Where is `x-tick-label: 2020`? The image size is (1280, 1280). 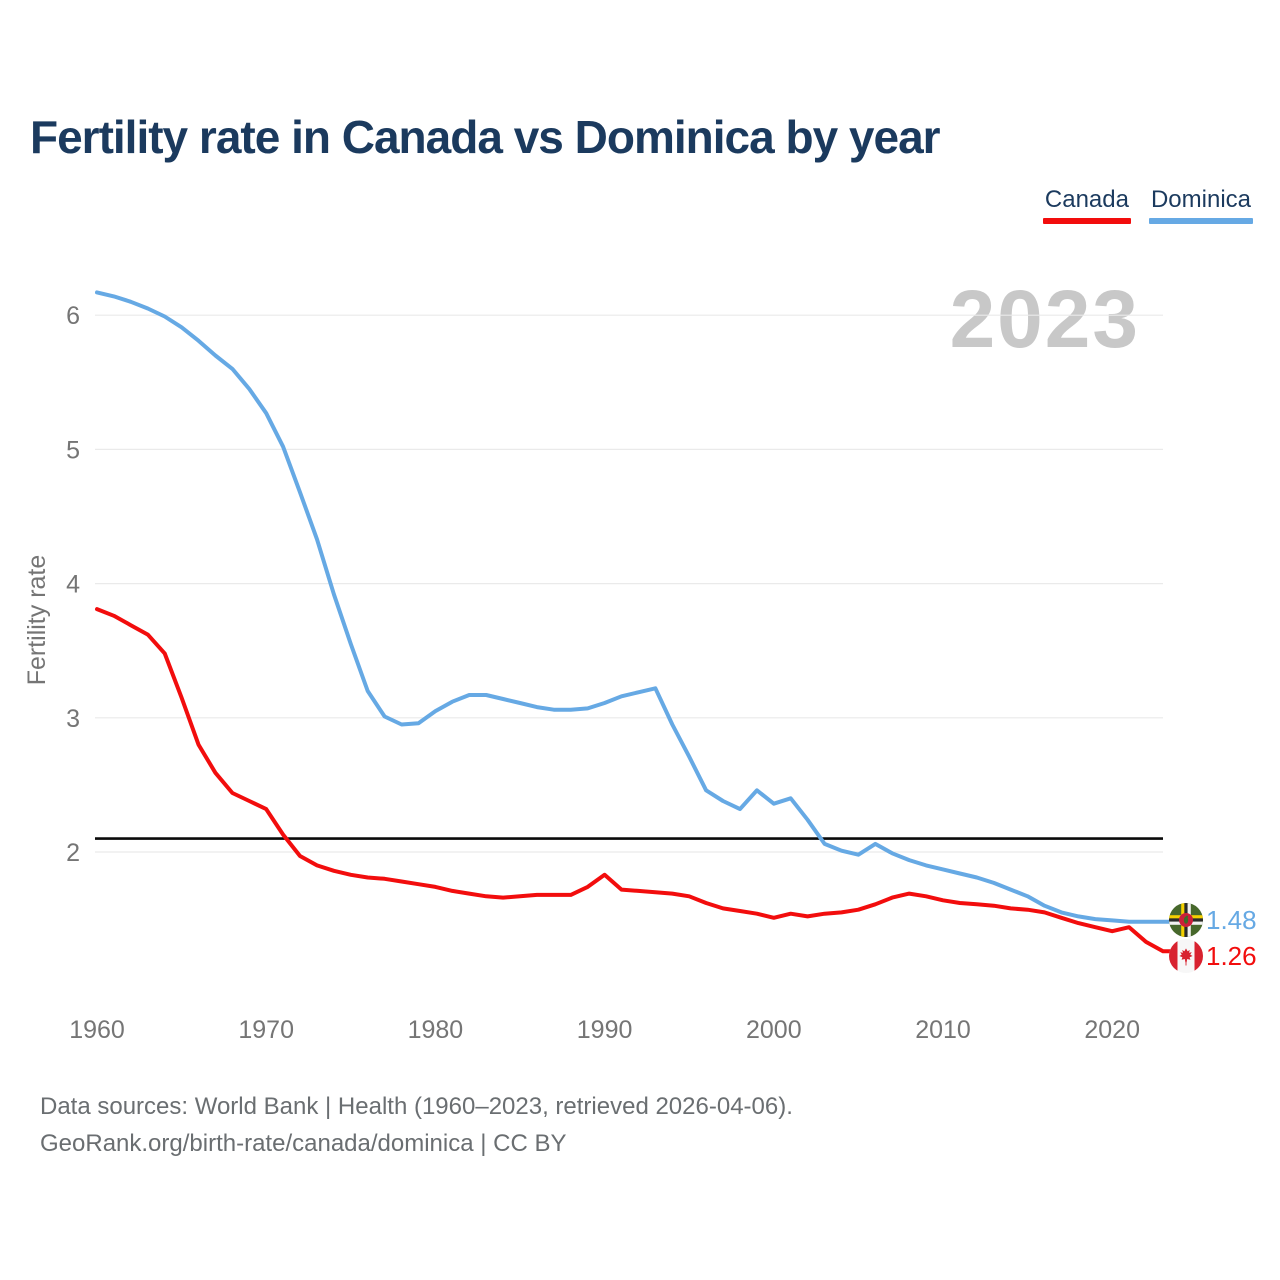 x-tick-label: 2020 is located at coordinates (1112, 1030).